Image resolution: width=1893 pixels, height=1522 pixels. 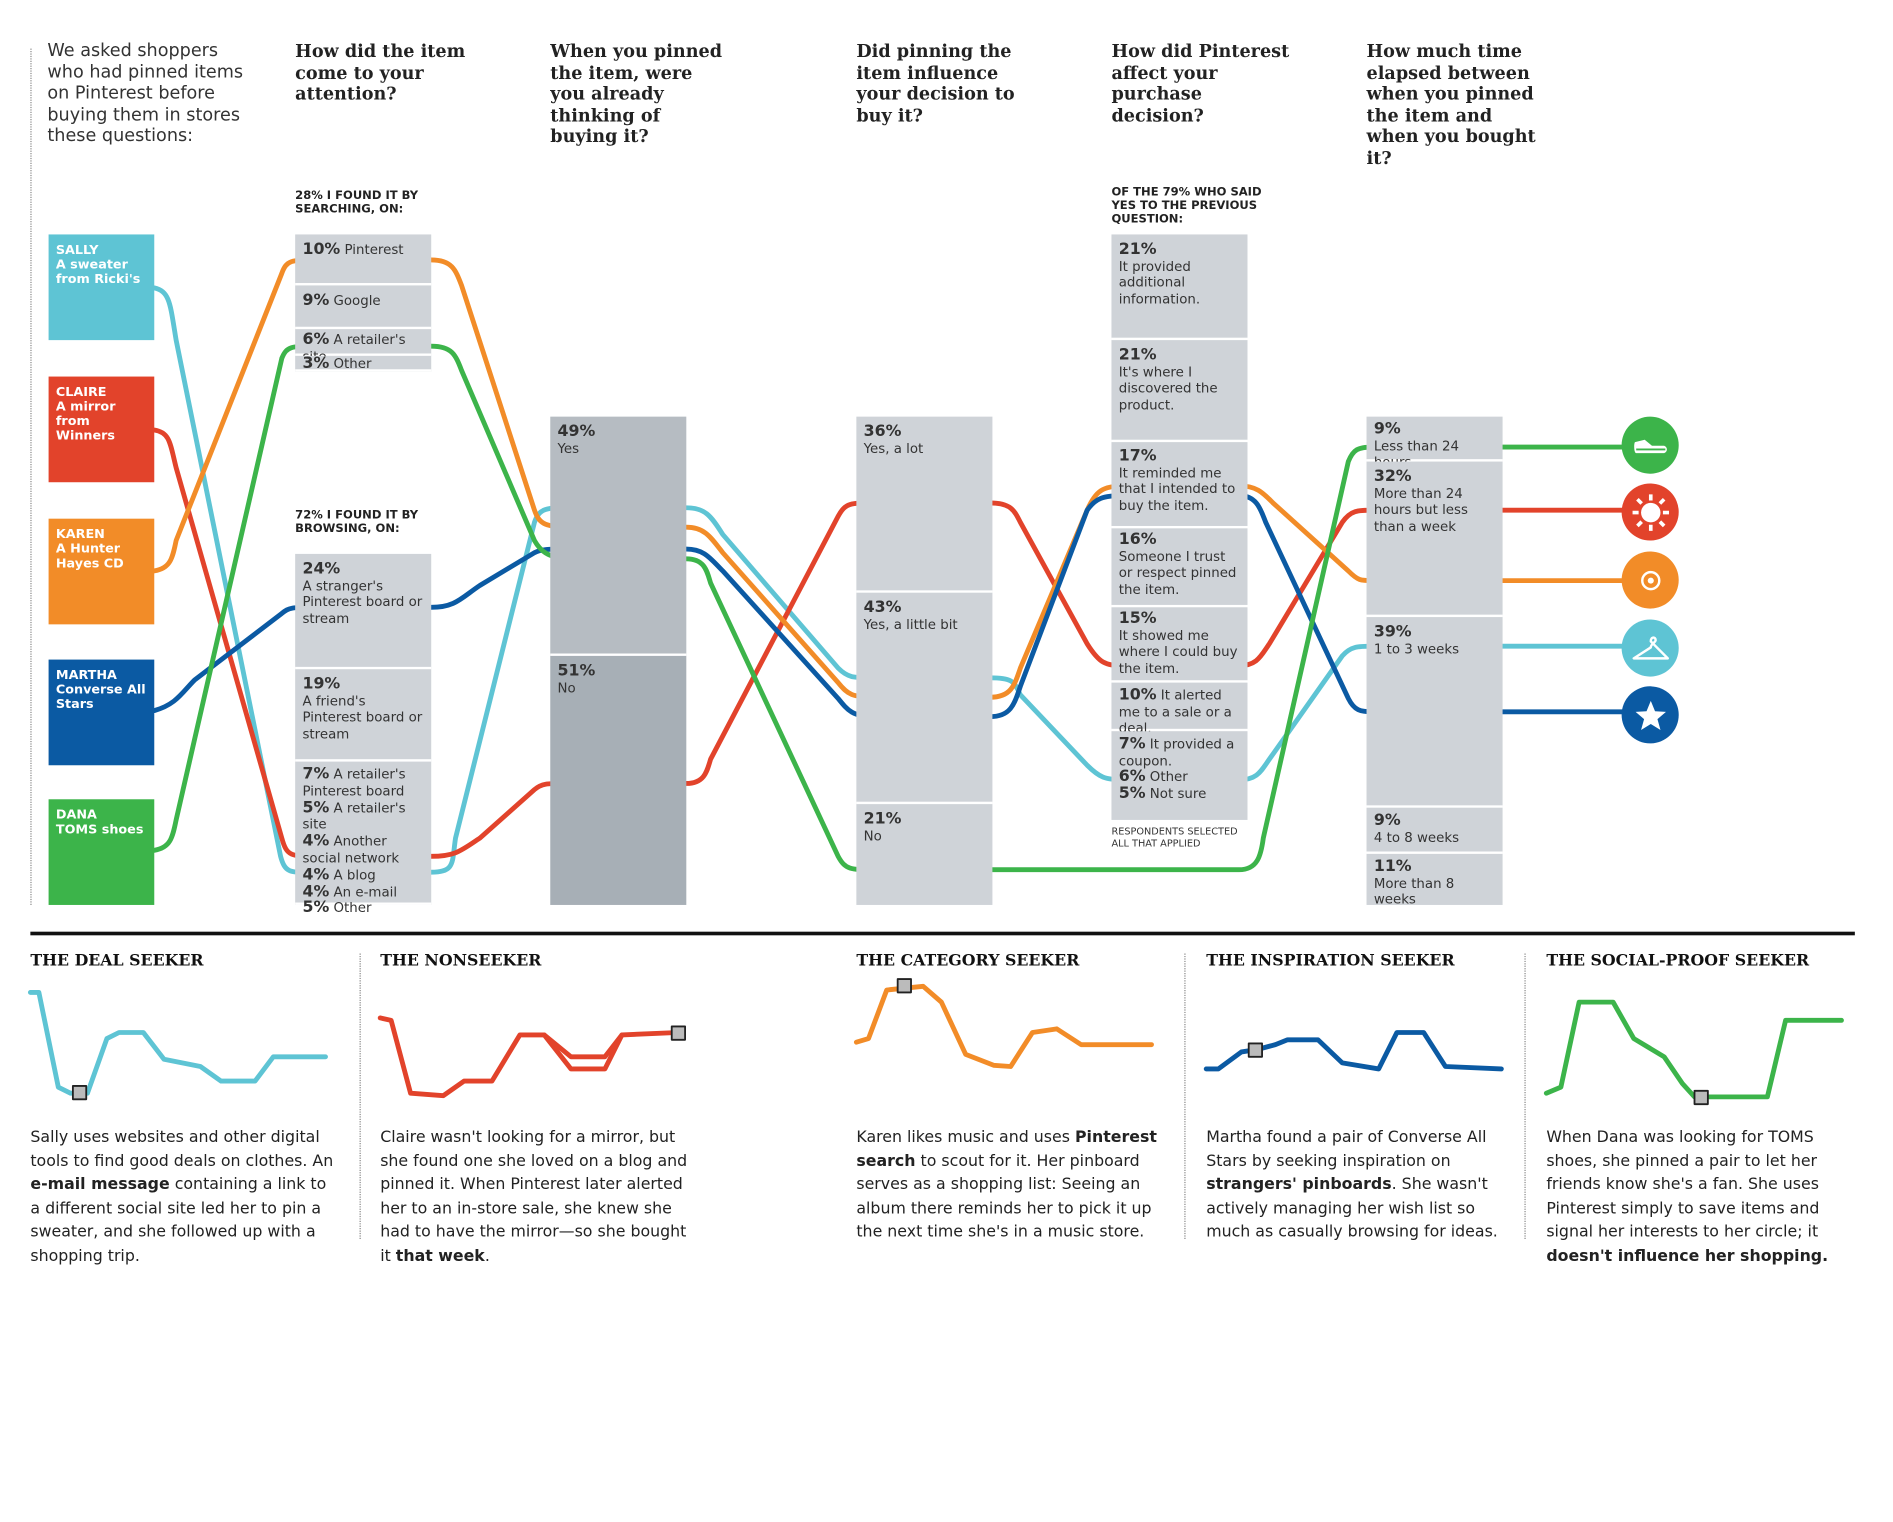 I want to click on pct: 15%, so click(x=1137, y=618).